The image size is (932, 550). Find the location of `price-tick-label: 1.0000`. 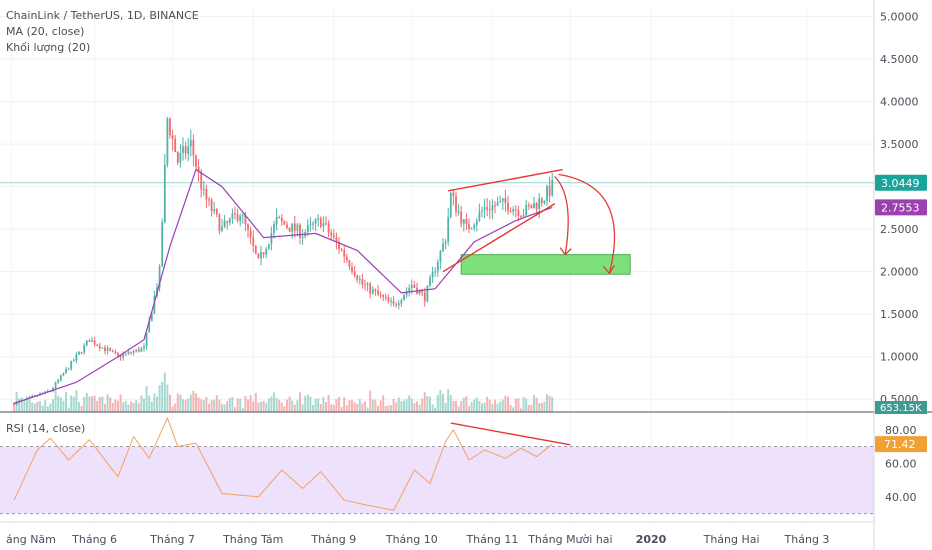

price-tick-label: 1.0000 is located at coordinates (899, 357).